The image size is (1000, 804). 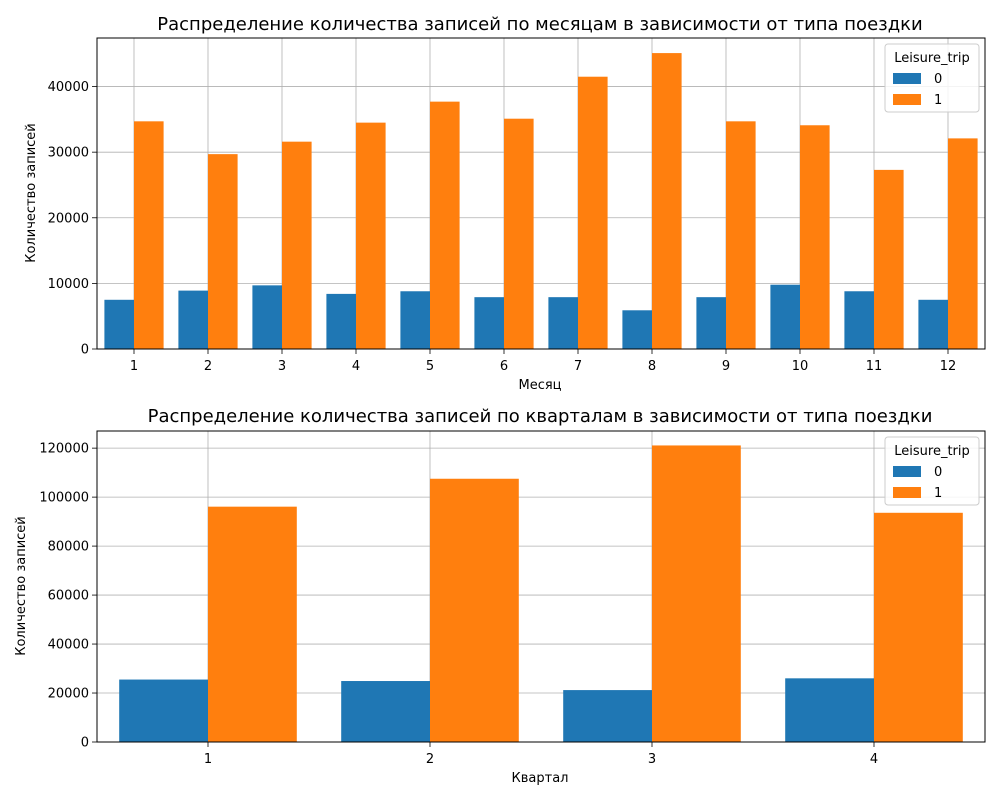 What do you see at coordinates (938, 472) in the screenshot?
I see `quarterly-legend-label-0: 0` at bounding box center [938, 472].